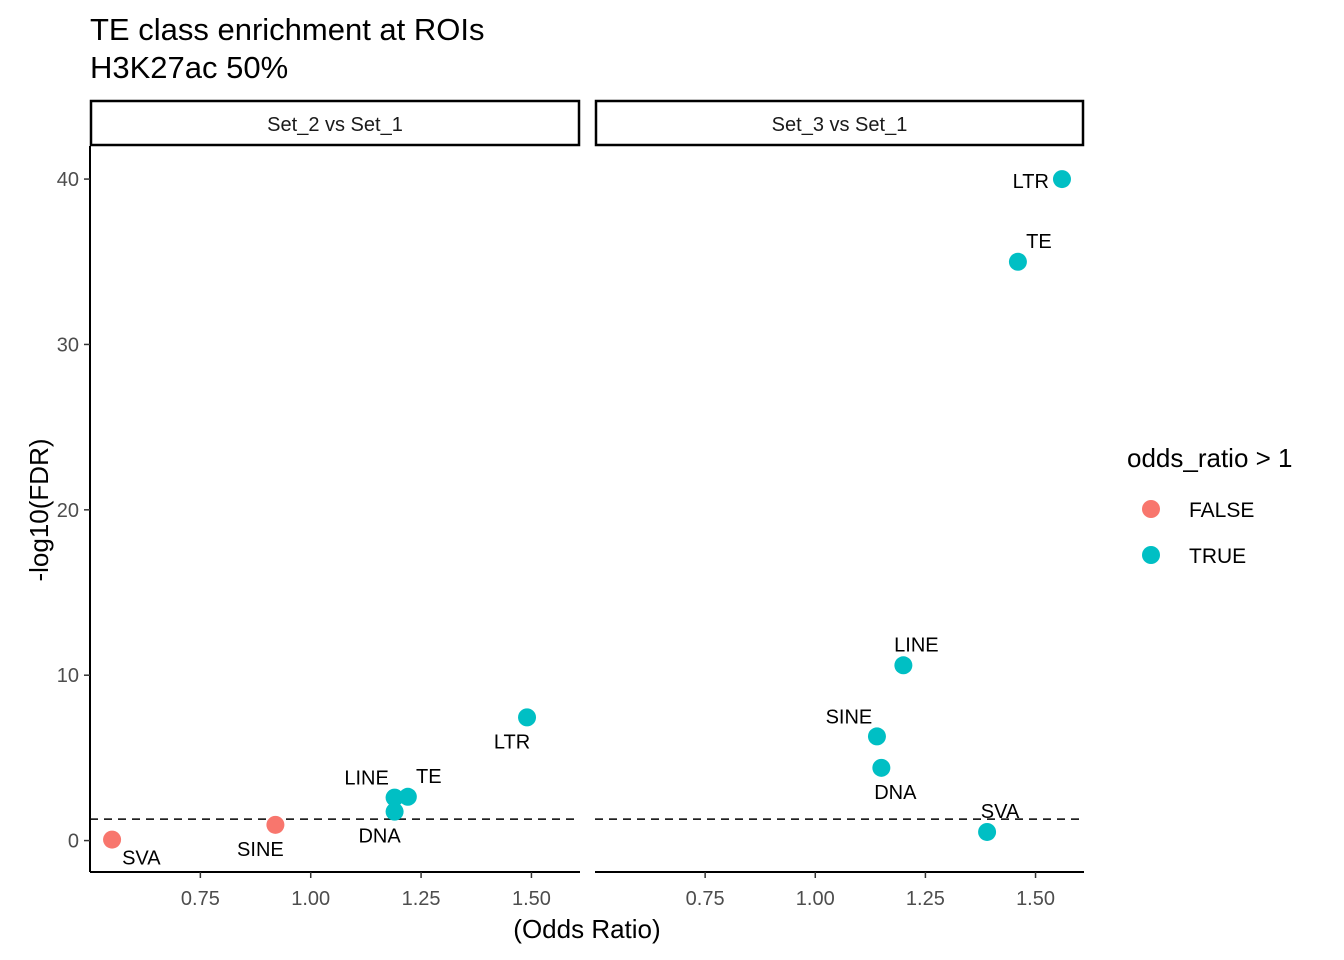 The width and height of the screenshot is (1344, 960). What do you see at coordinates (1210, 458) in the screenshot?
I see `legend-title: odds_ratio > 1` at bounding box center [1210, 458].